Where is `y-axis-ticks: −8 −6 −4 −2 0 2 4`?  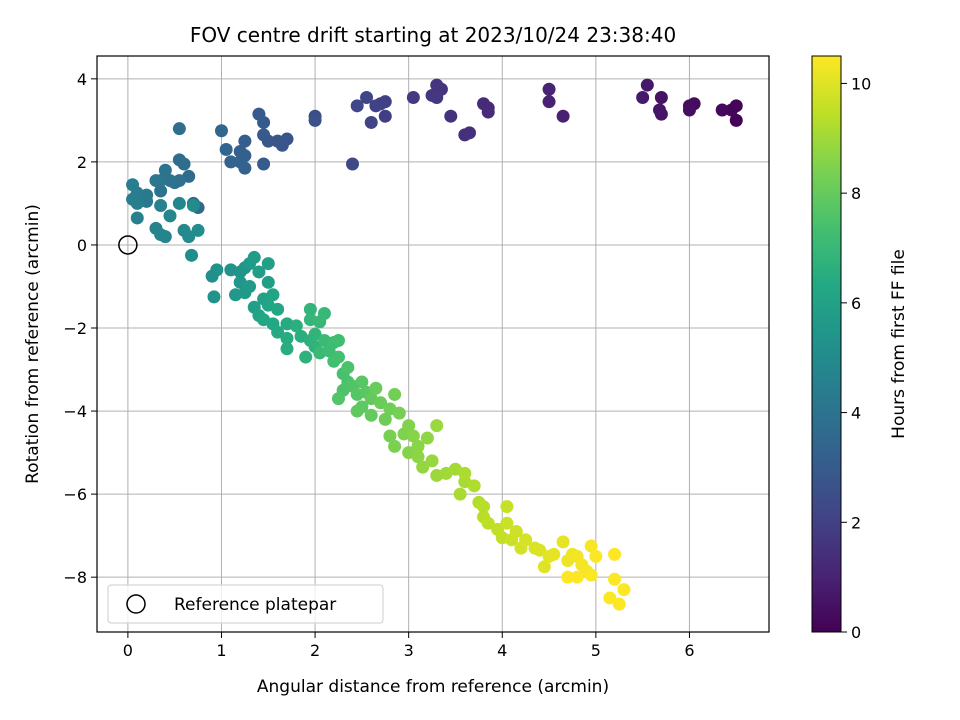
y-axis-ticks: −8 −6 −4 −2 0 2 4 is located at coordinates (80, 328).